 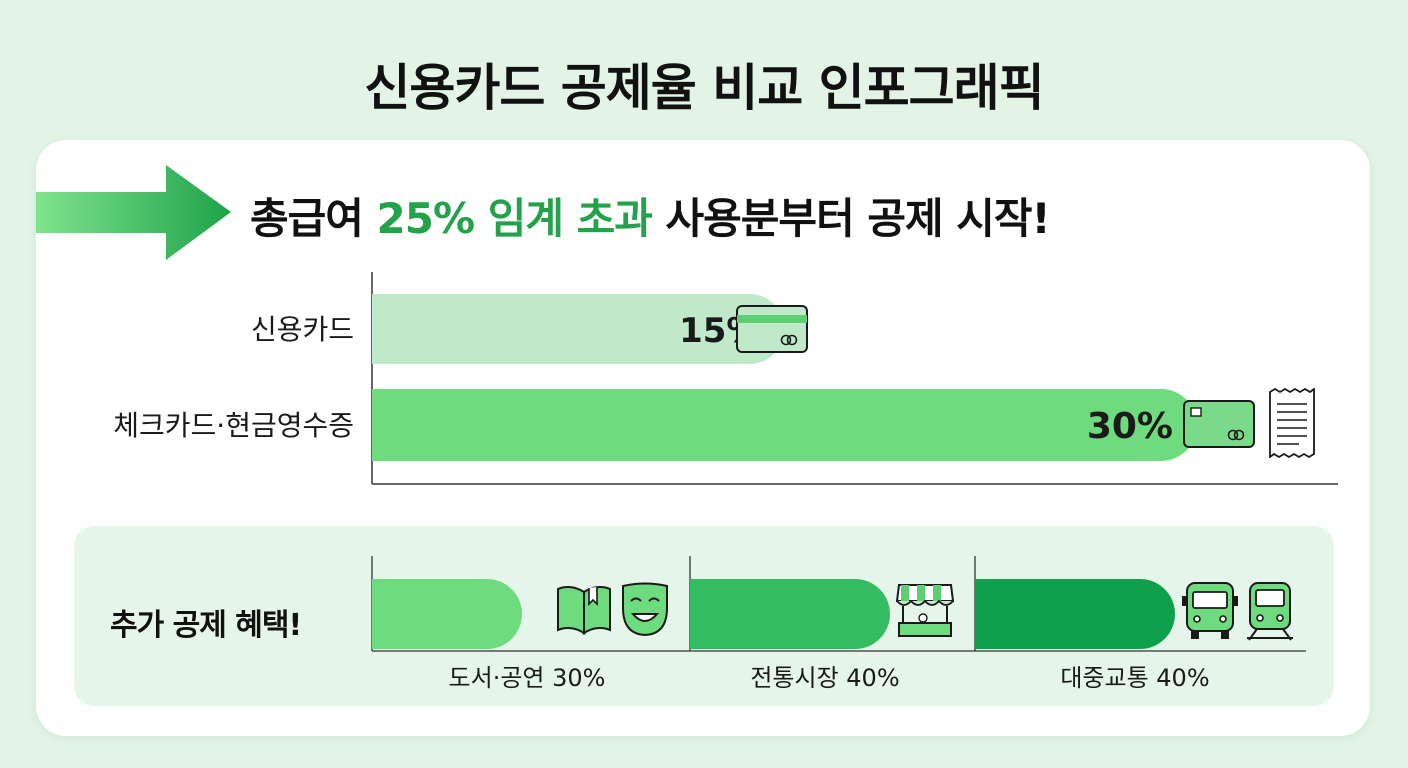 I want to click on headline-prefix: 총급여, so click(x=313, y=218).